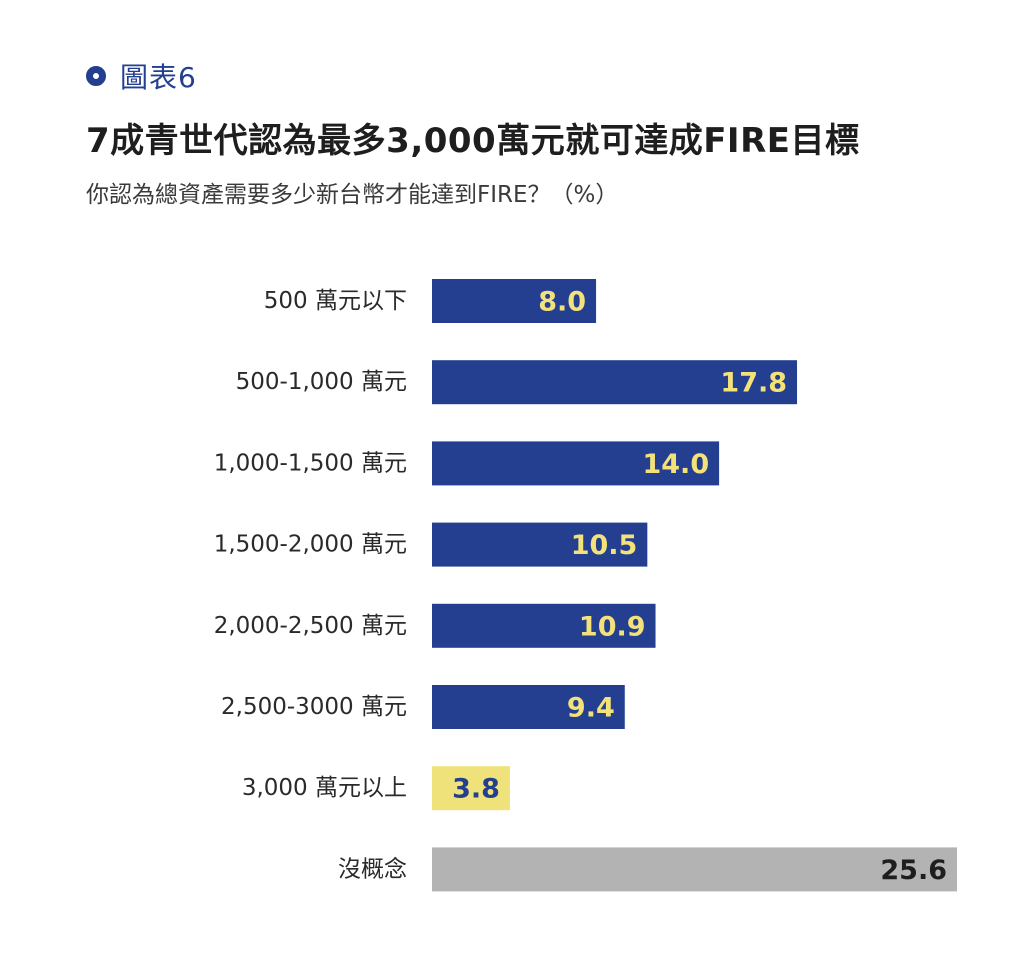 The image size is (1024, 960). I want to click on bar-value-label: 8.0, so click(562, 302).